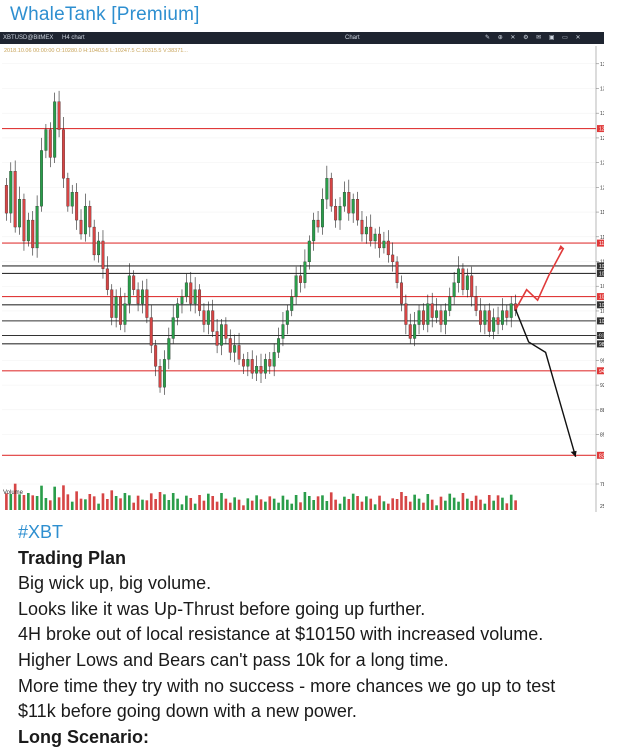 The height and width of the screenshot is (750, 624). I want to click on symbol-label: XBTUSD@BitMEX, so click(28, 38).